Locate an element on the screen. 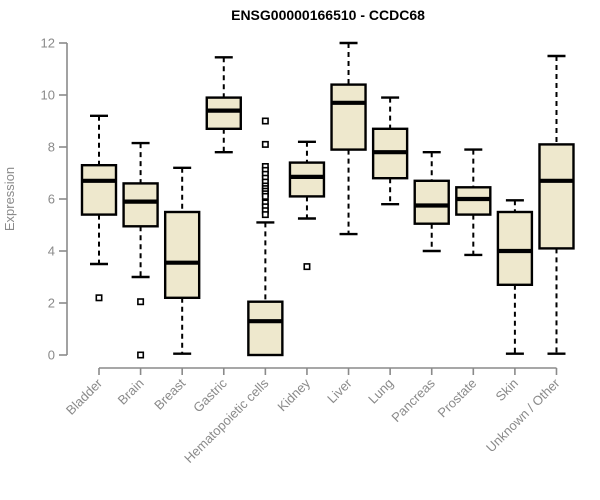  box-group-unknown-other is located at coordinates (556, 204).